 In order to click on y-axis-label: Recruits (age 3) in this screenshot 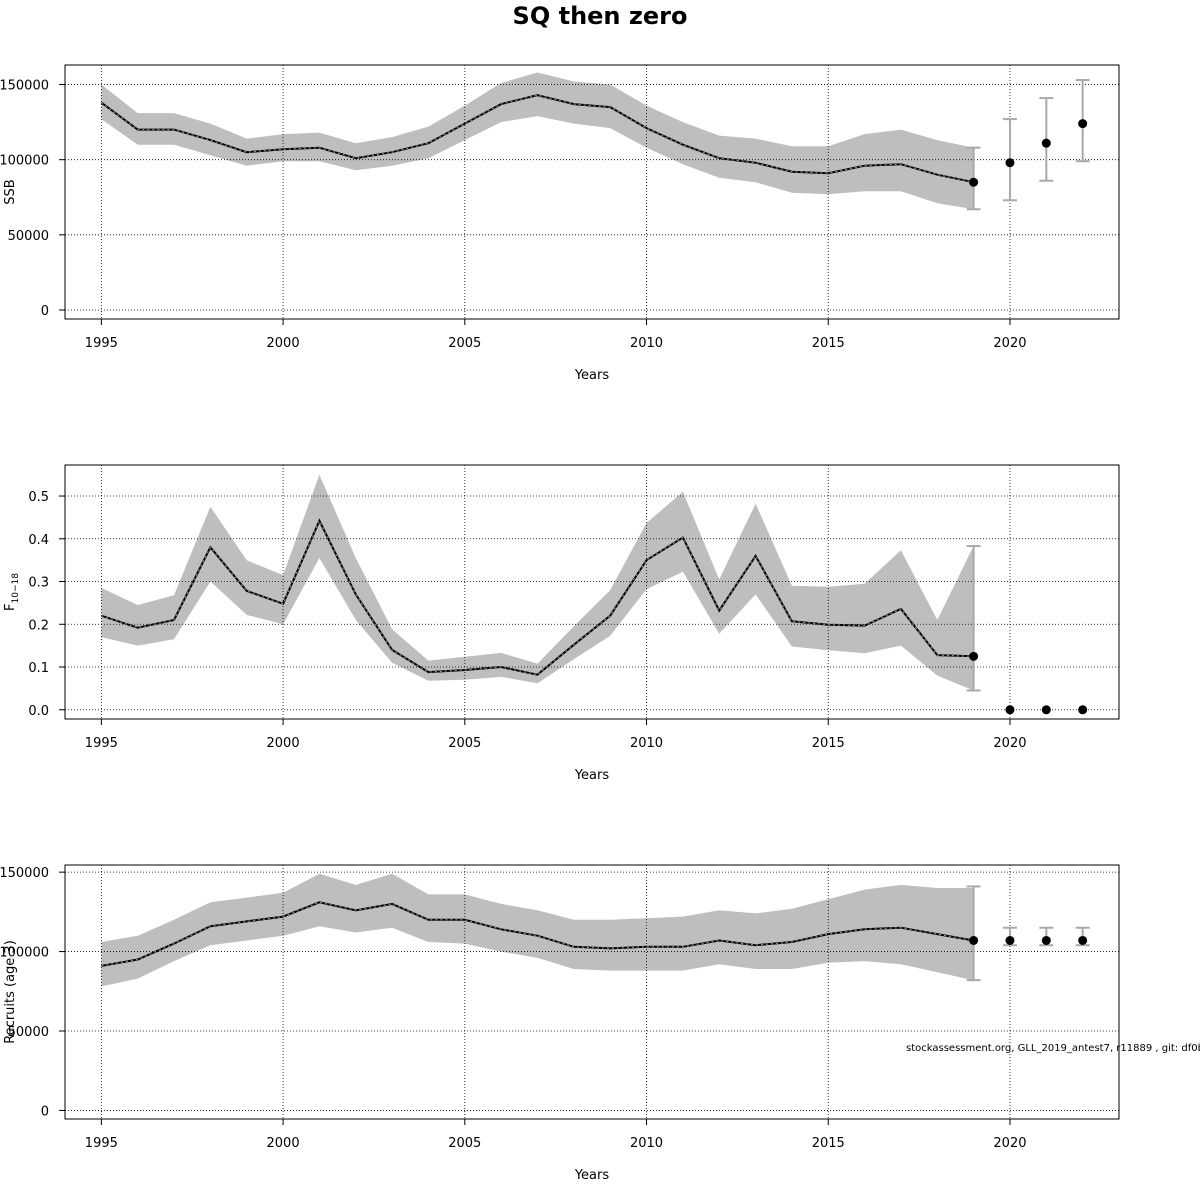, I will do `click(10, 992)`.